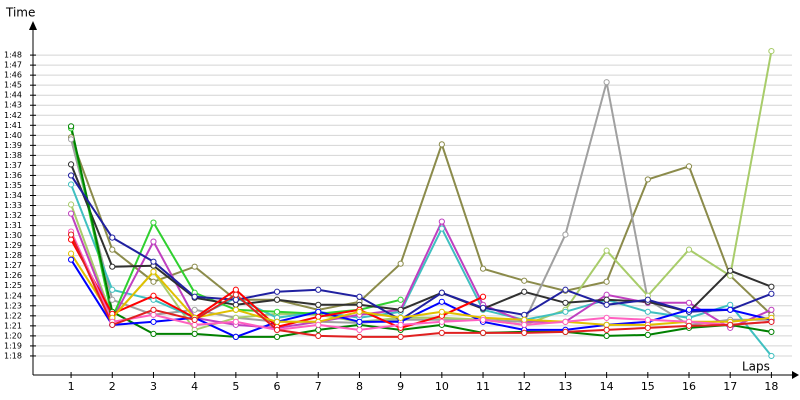 The image size is (800, 400). What do you see at coordinates (13, 295) in the screenshot?
I see `y-tick-label: 1:24` at bounding box center [13, 295].